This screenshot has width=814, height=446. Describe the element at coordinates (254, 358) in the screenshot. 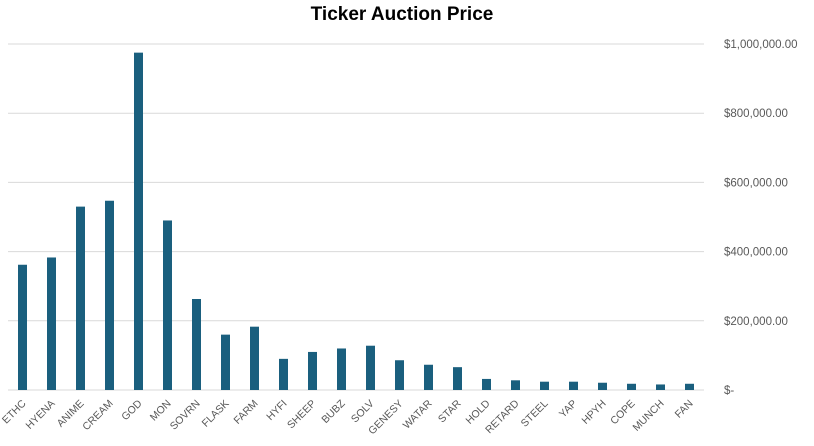

I see `bar-farm` at that location.